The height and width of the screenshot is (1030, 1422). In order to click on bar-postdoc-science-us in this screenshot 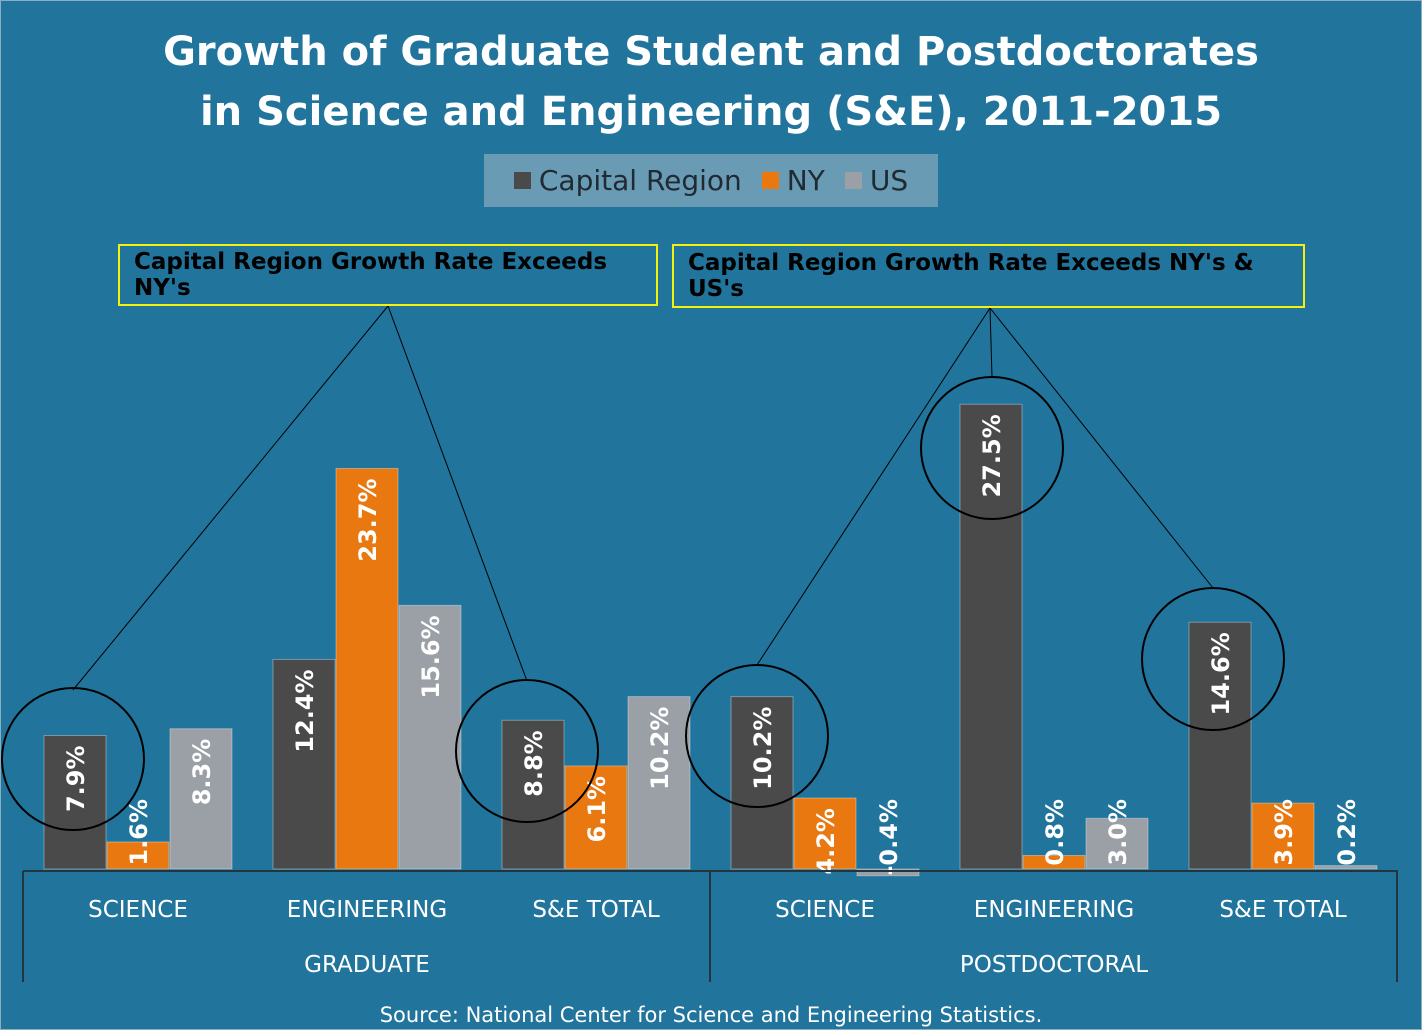, I will do `click(888, 872)`.